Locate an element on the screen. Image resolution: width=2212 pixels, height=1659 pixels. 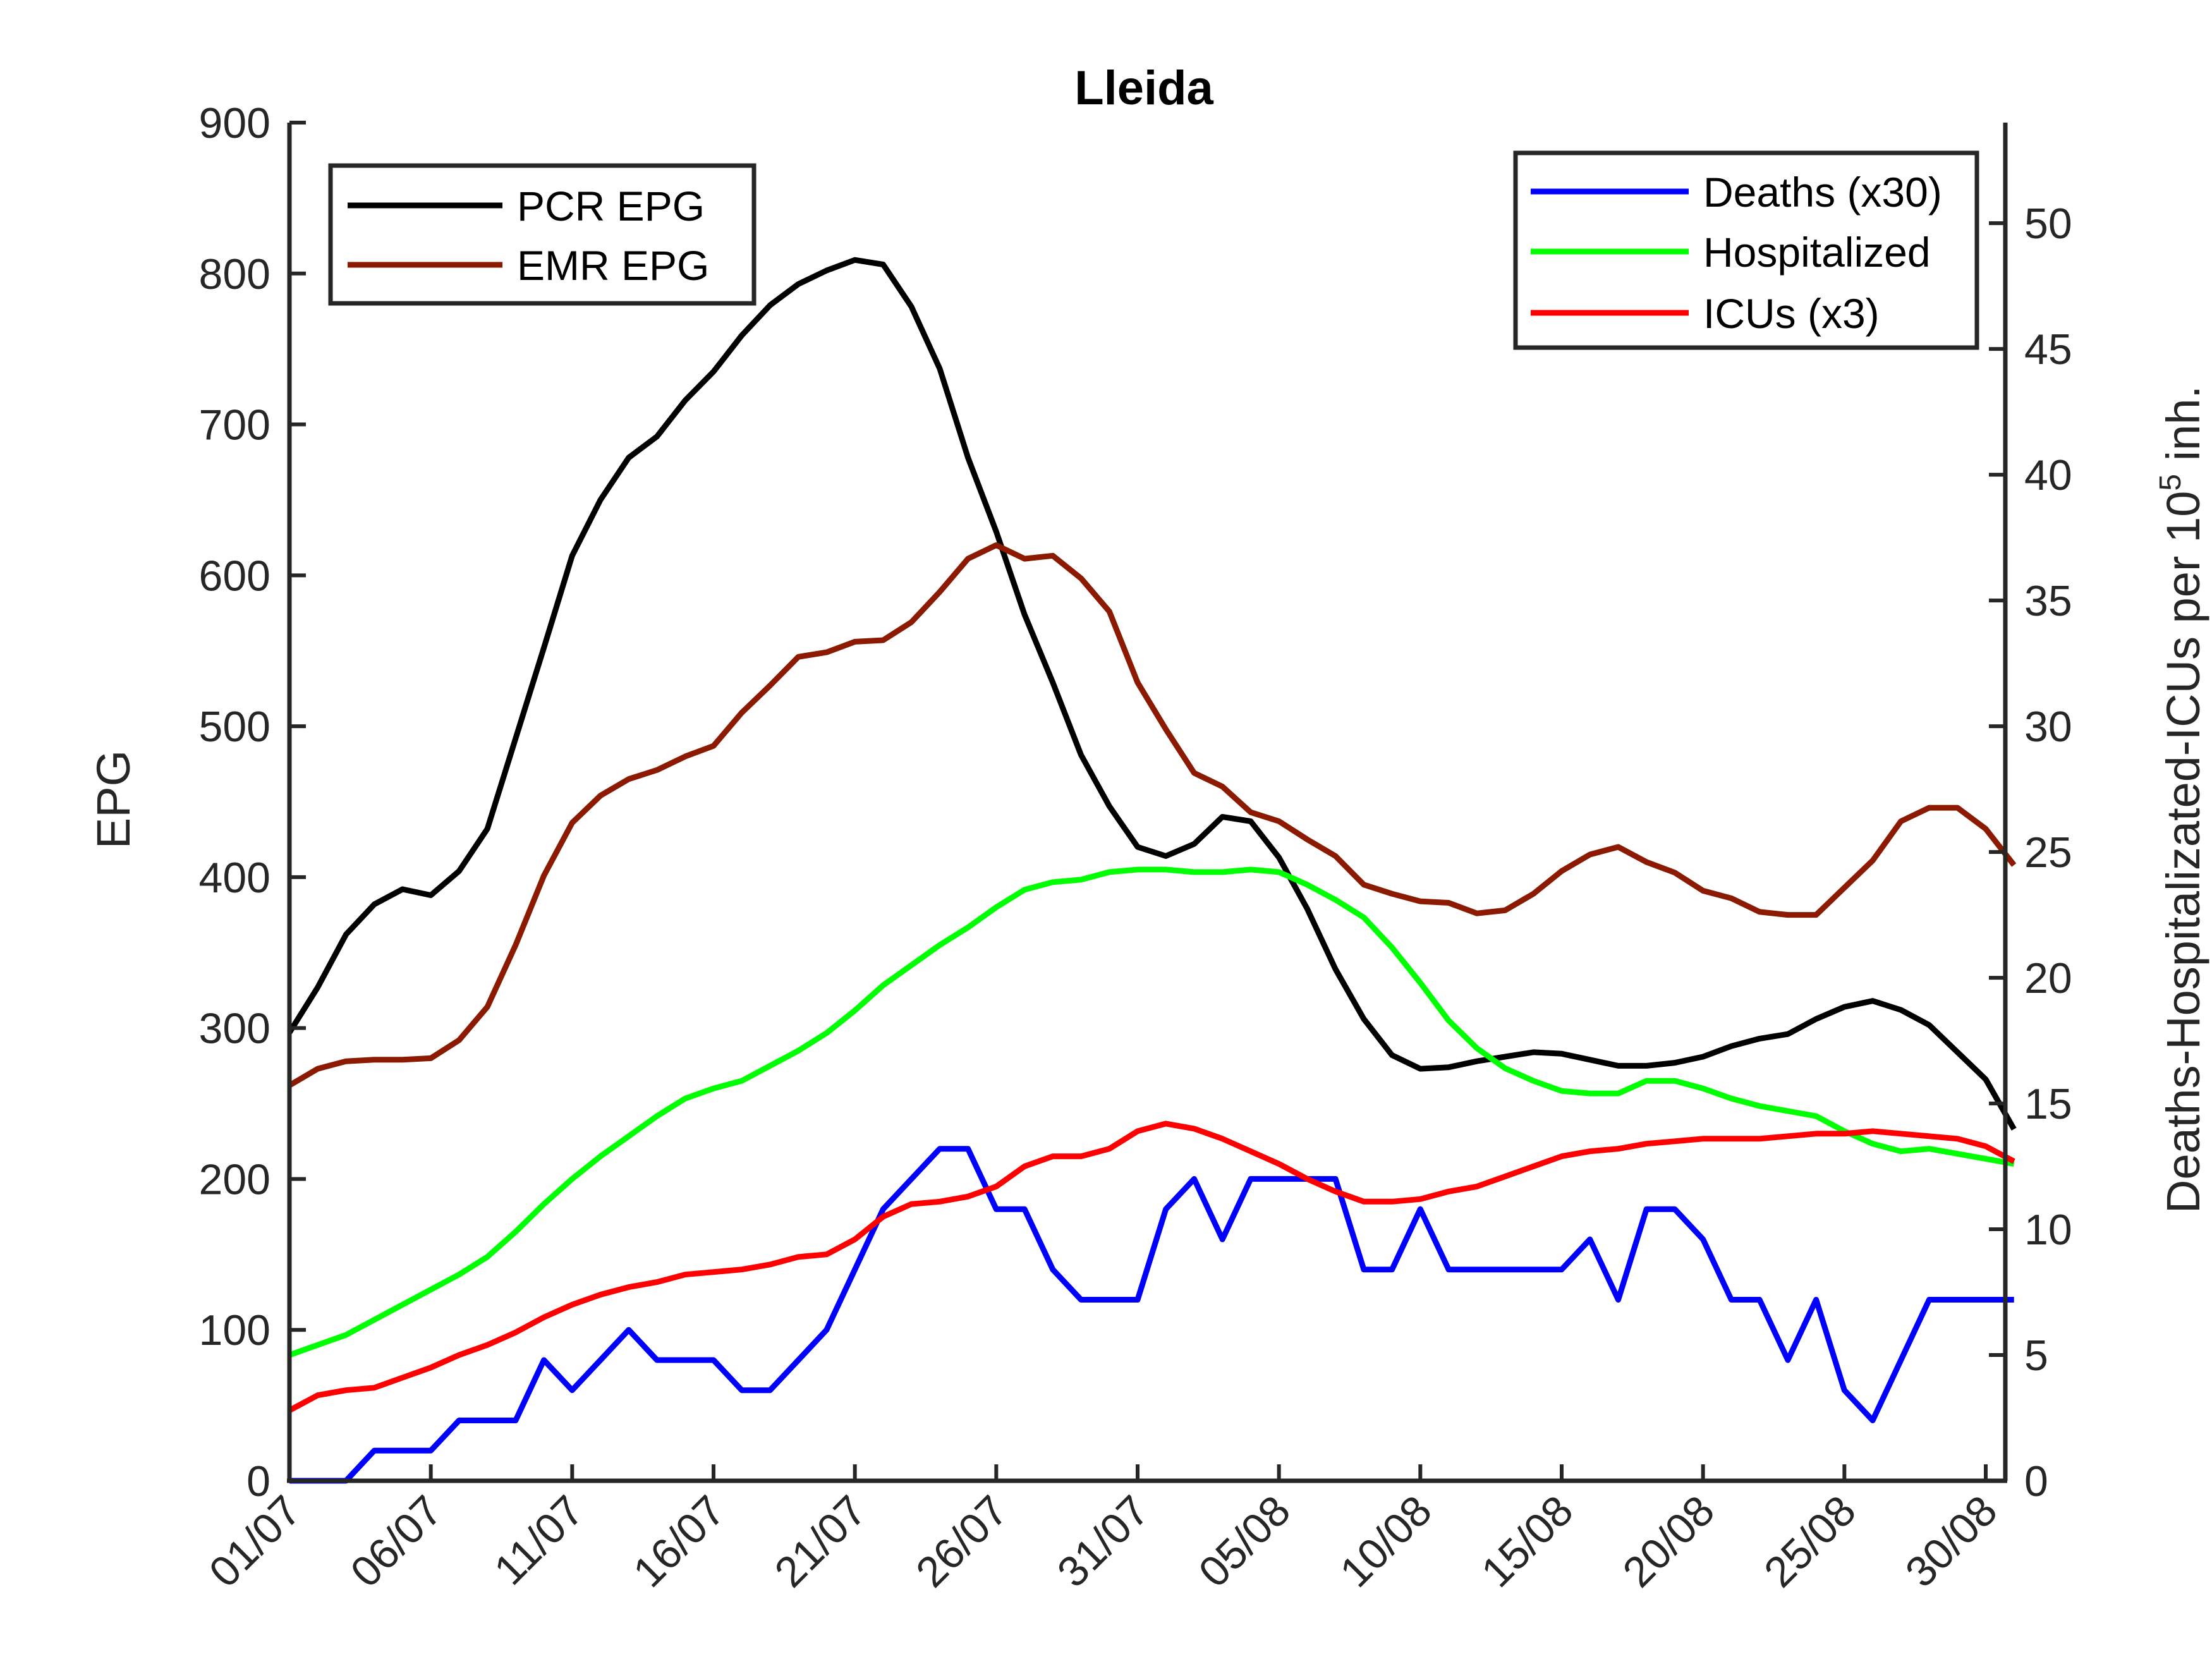
right-tick-label: 15 is located at coordinates (2048, 1104).